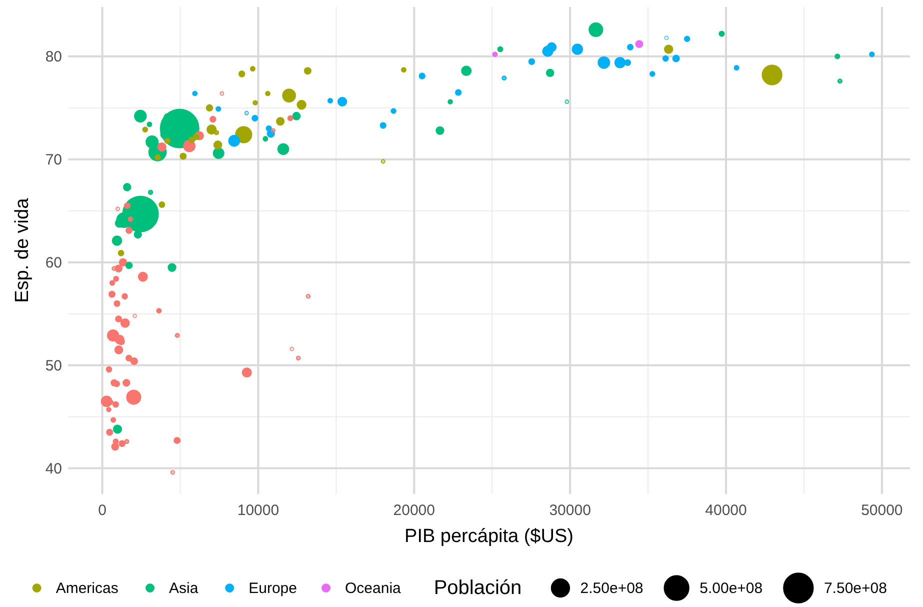  I want to click on x-tick-label: 10000, so click(258, 510).